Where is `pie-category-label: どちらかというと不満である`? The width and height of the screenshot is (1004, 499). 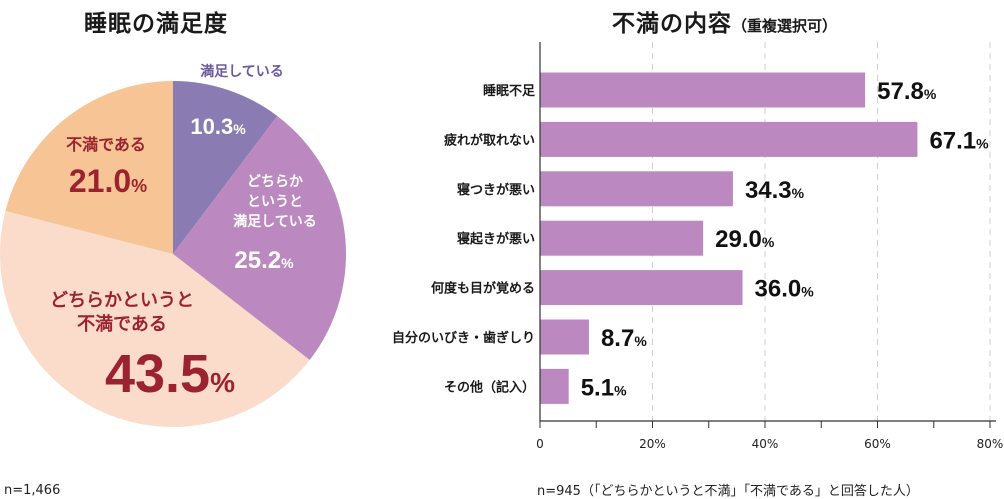
pie-category-label: どちらかというと不満である is located at coordinates (122, 312).